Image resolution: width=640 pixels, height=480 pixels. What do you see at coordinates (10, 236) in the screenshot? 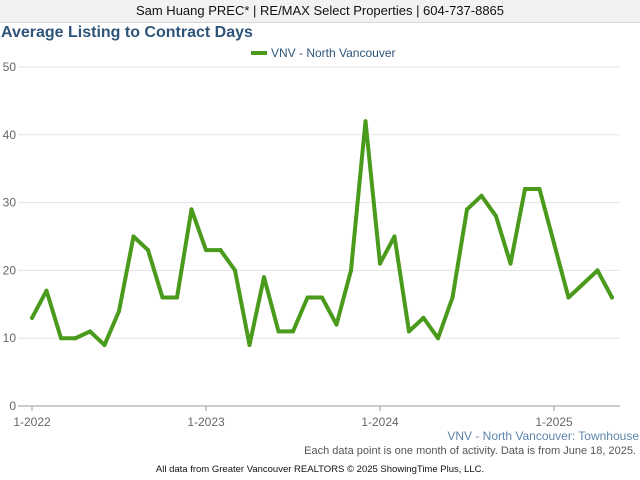
I see `y-tick-labels: 0 10 20 30 40 50` at bounding box center [10, 236].